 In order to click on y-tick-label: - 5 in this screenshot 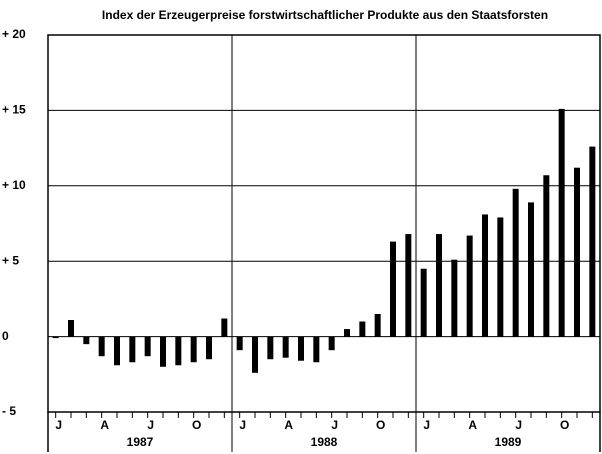, I will do `click(9, 411)`.